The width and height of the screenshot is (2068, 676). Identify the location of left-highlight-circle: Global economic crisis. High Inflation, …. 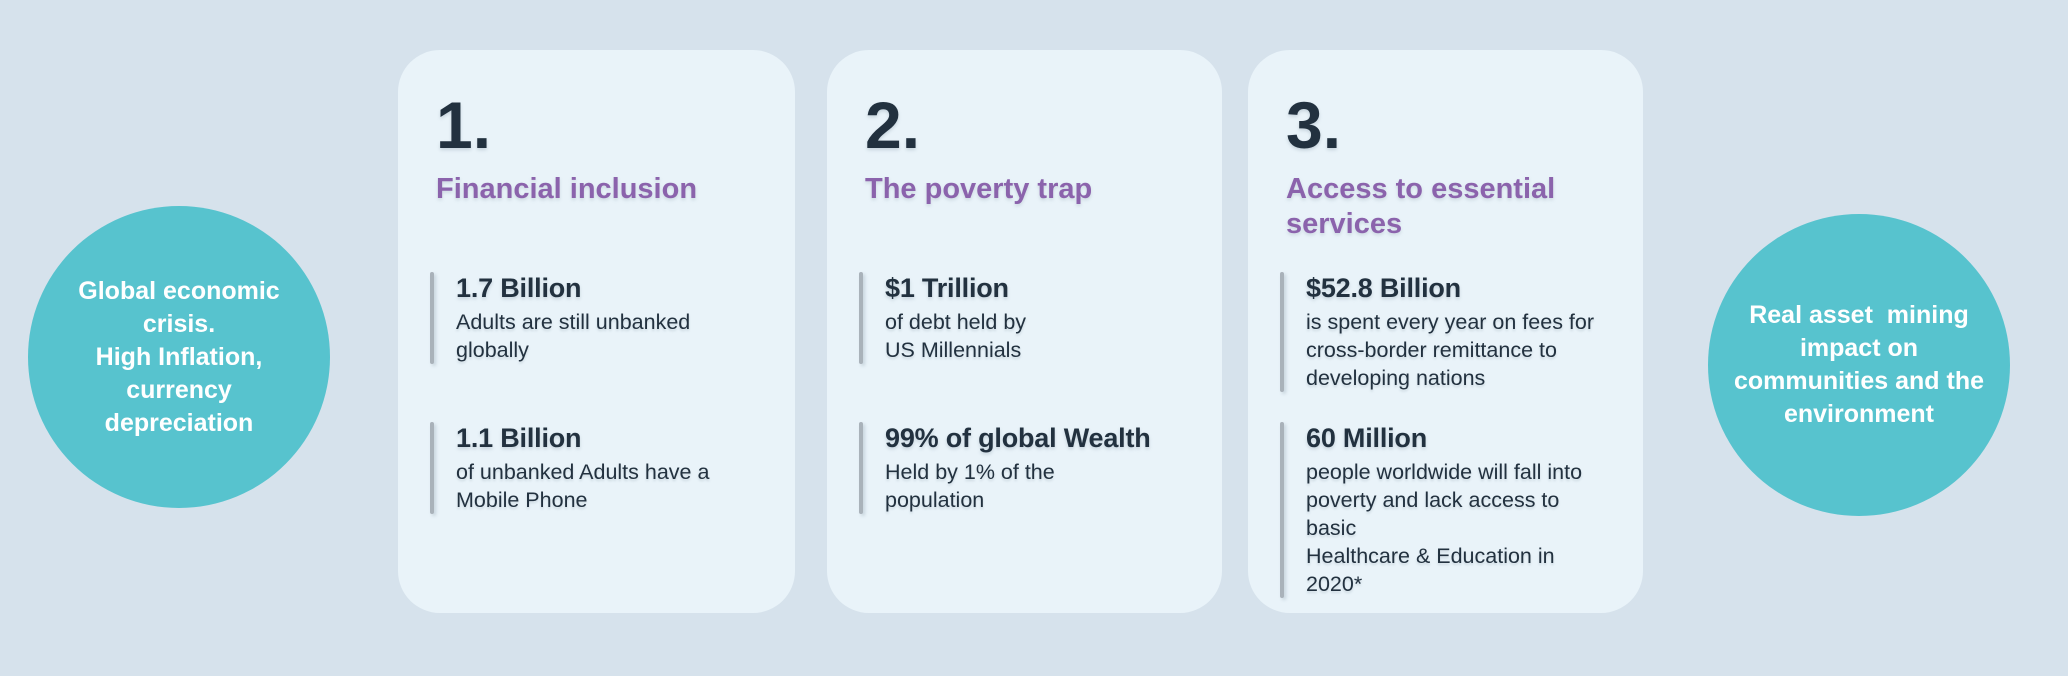
(179, 357).